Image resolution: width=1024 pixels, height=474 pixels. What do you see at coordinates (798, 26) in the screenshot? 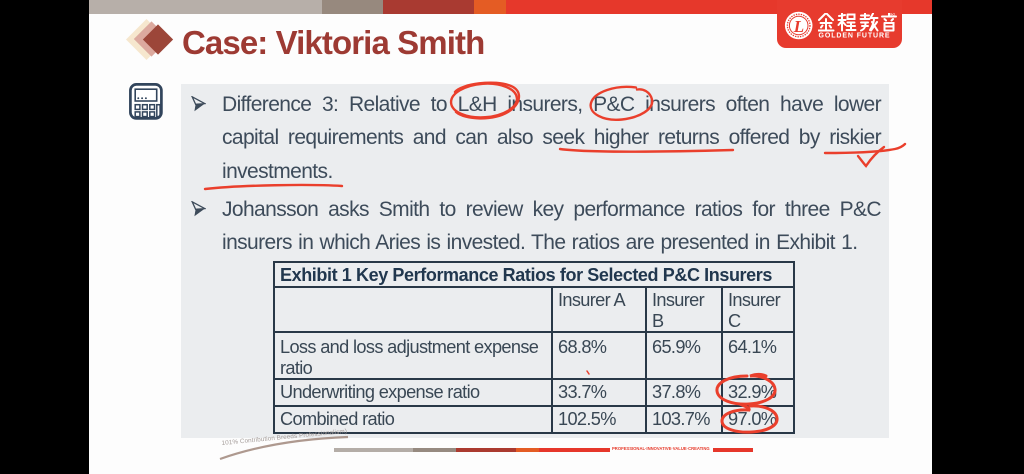
I see `svg-text: L` at bounding box center [798, 26].